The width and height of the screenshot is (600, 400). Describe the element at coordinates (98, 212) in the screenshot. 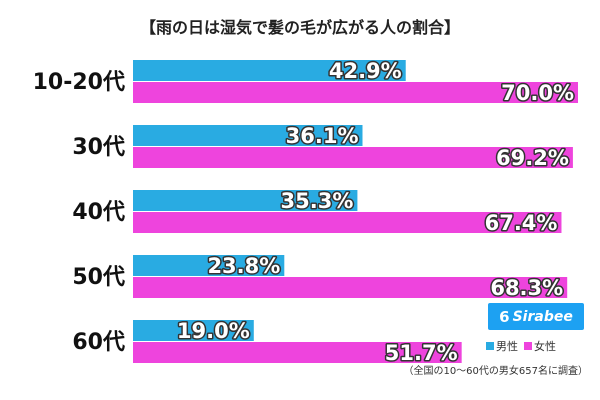

I see `category-label: 40代` at that location.